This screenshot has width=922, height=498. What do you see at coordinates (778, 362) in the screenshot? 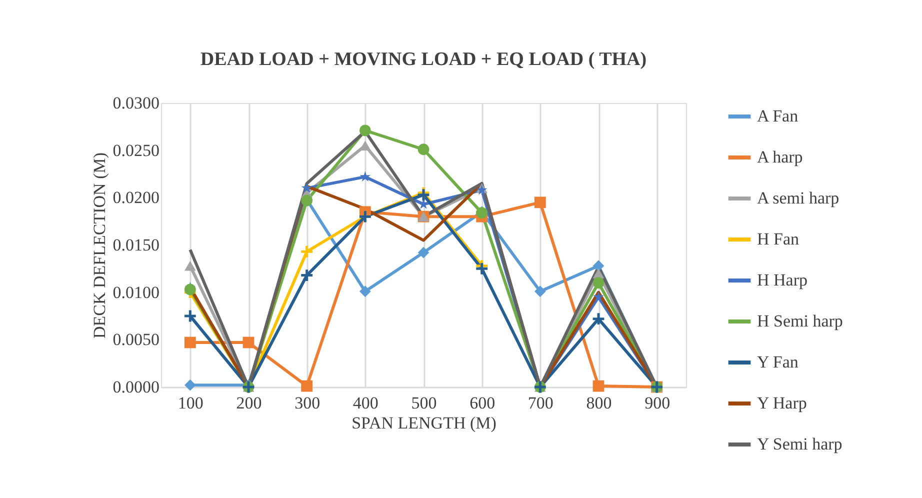
I see `legend-label: Y Fan` at bounding box center [778, 362].